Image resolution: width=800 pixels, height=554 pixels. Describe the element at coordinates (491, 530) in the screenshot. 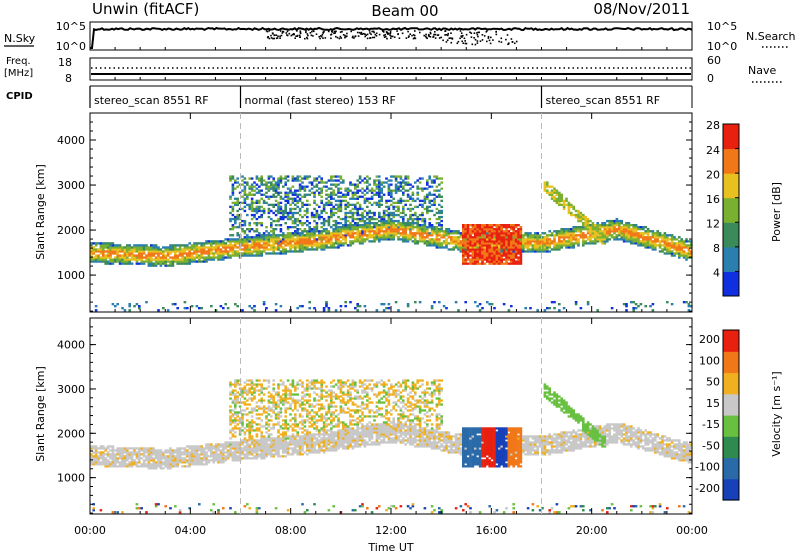

I see `x-tick-label: 16:00` at that location.